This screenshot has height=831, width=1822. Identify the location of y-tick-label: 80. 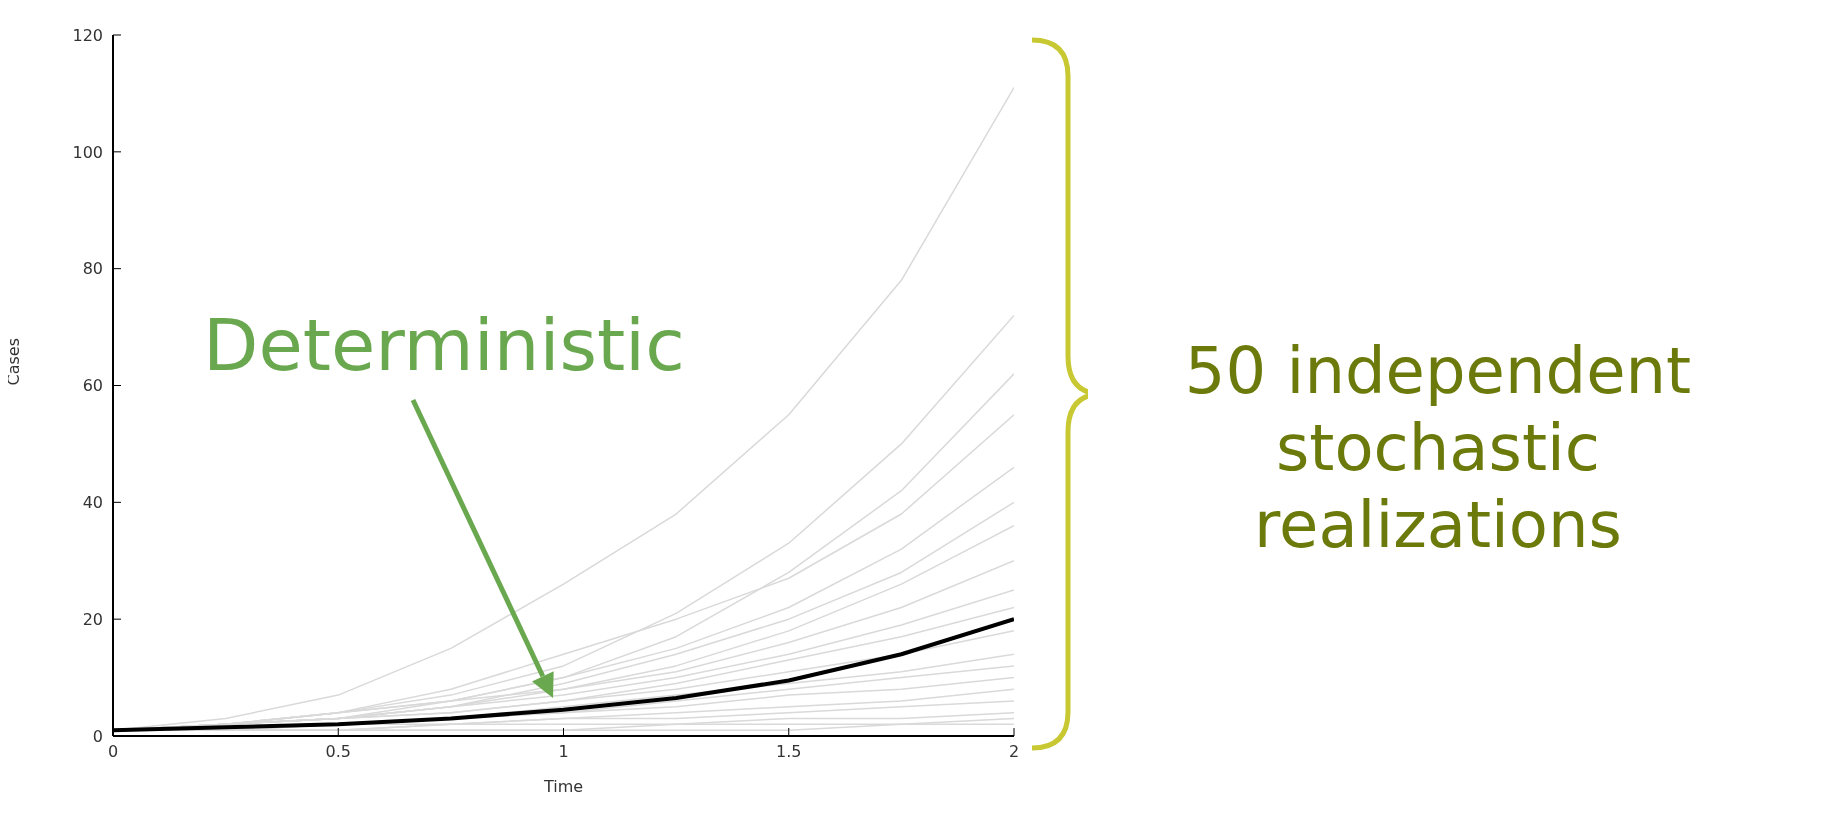
(92, 269).